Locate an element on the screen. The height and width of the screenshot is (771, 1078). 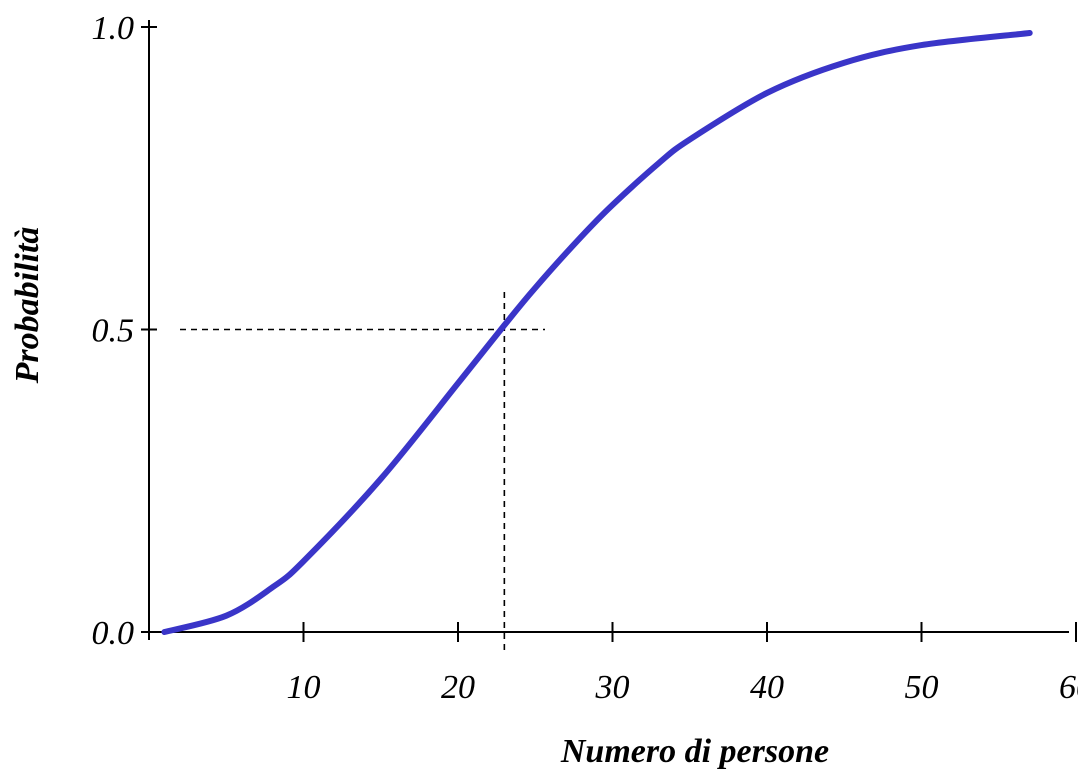
y-tick-label-1: 1.0 is located at coordinates (113, 28).